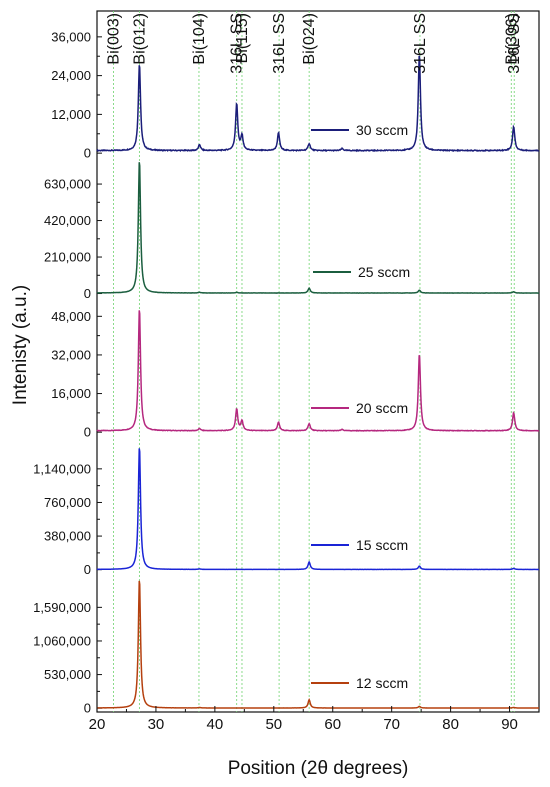 The height and width of the screenshot is (787, 550). I want to click on y-tick-label: 210,000, so click(67, 257).